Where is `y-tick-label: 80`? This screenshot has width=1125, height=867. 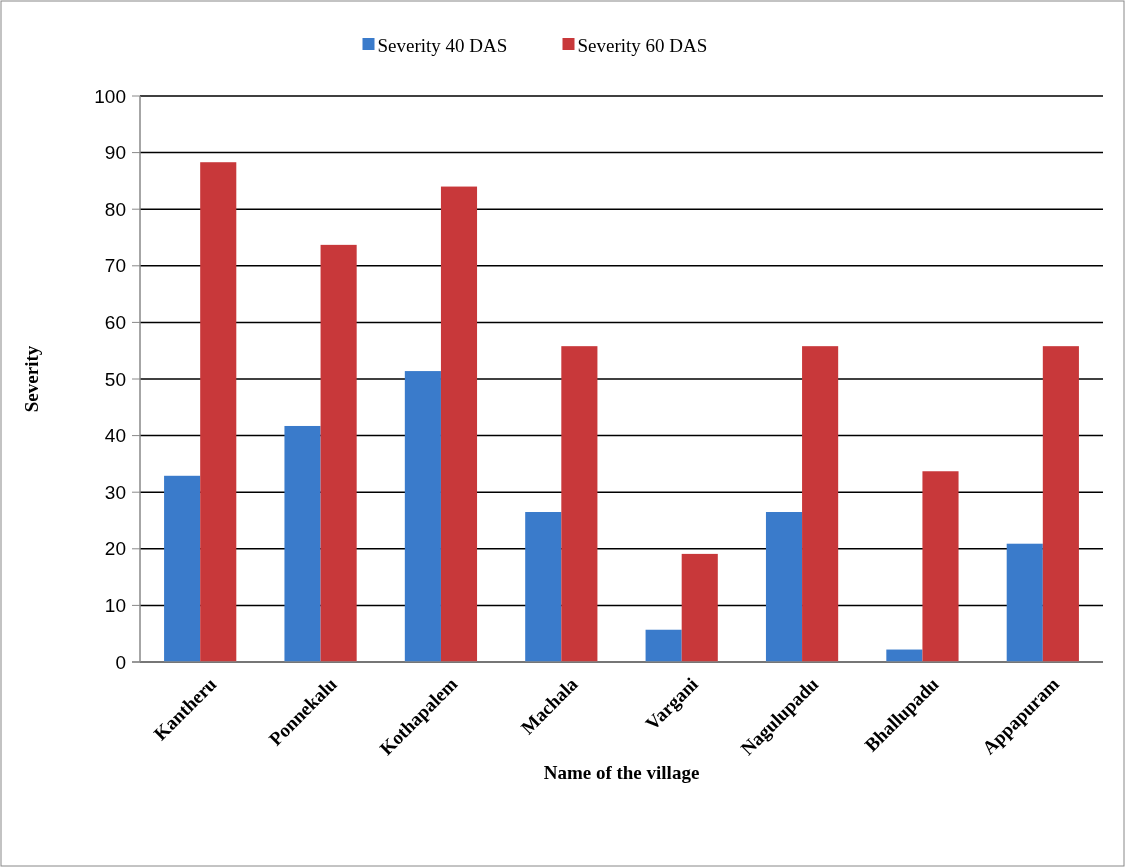 y-tick-label: 80 is located at coordinates (115, 209).